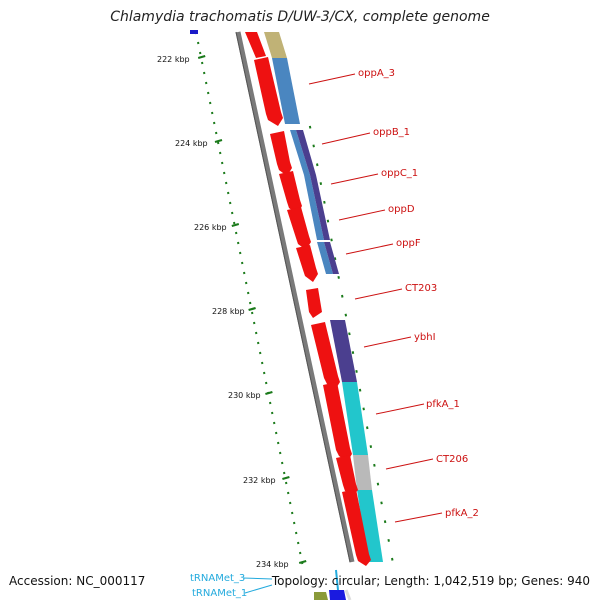  What do you see at coordinates (399, 173) in the screenshot?
I see `gene-label-oppC_1: oppC_1` at bounding box center [399, 173].